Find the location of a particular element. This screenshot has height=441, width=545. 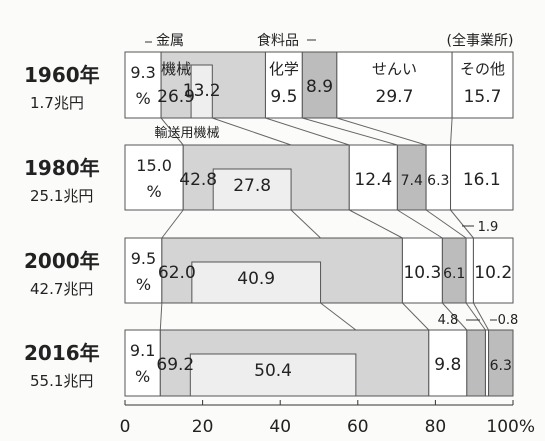

year-label: 2000年 is located at coordinates (62, 261).